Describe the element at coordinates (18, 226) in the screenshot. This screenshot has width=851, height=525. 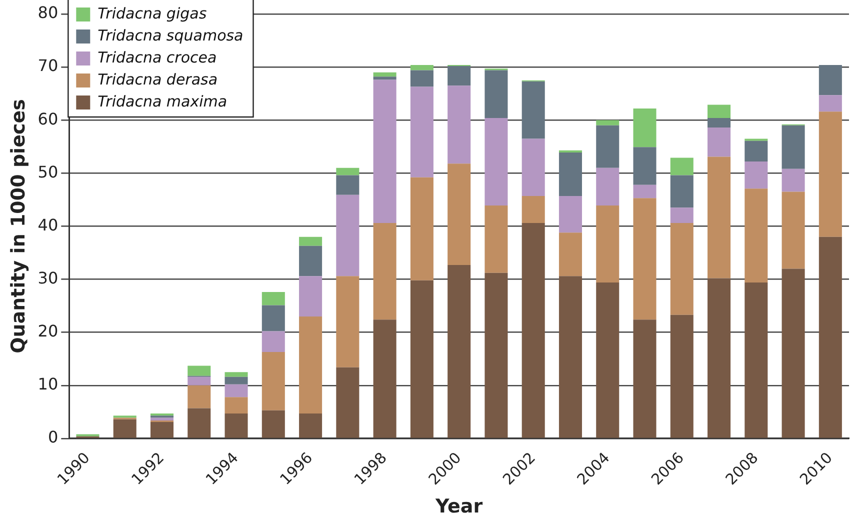
I see `y-axis-title: Quantity in 1000 pieces` at that location.